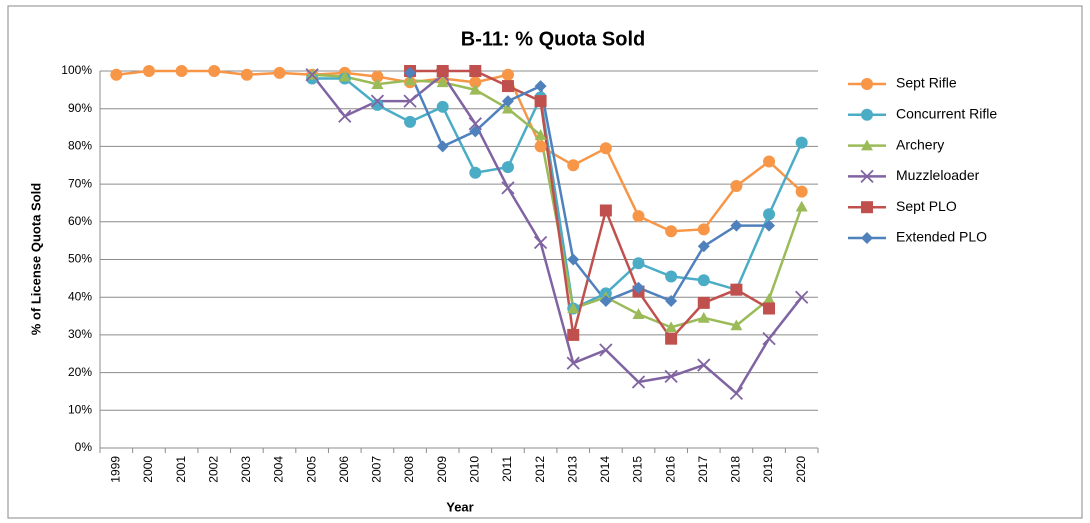  Describe the element at coordinates (736, 469) in the screenshot. I see `x-tick-label: 2018` at that location.